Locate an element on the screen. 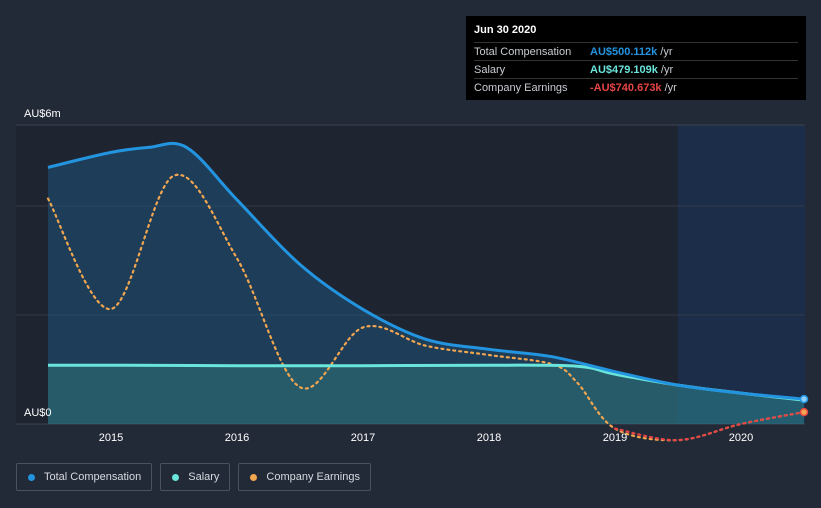  tooltip-row-salary: Salary AU$479.109k /yr is located at coordinates (636, 69).